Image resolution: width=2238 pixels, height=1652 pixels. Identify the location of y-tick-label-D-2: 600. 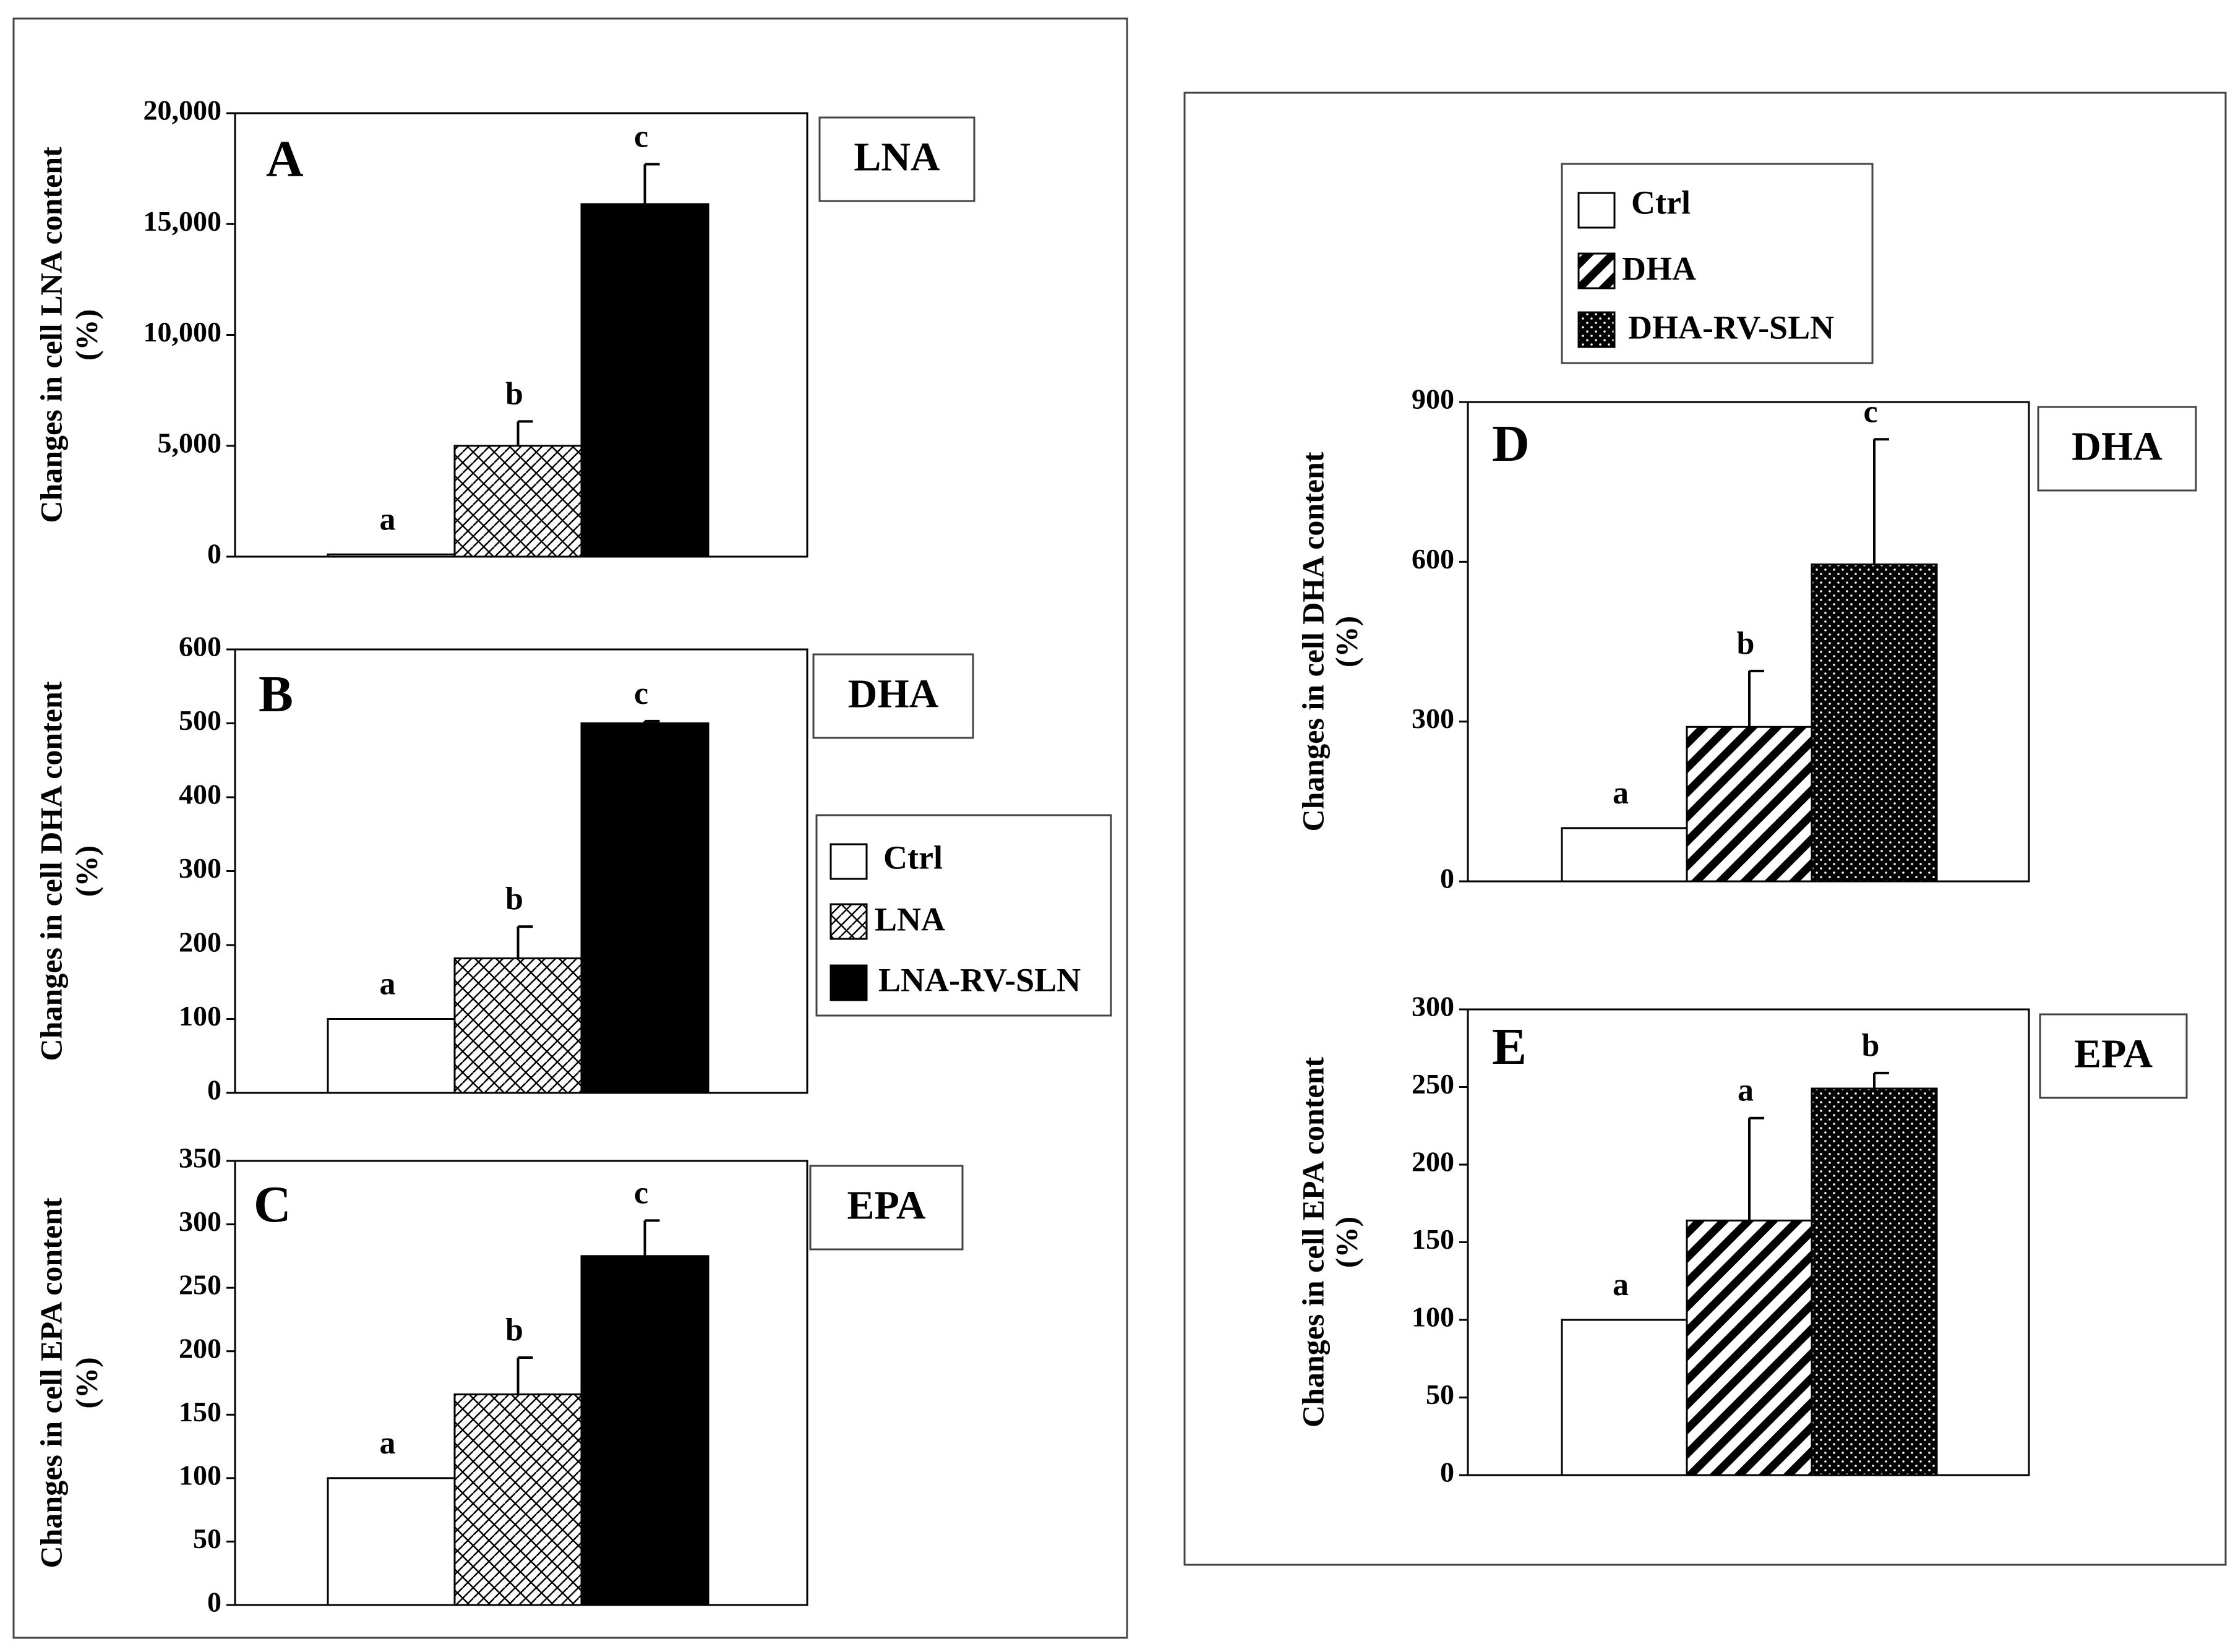
(1433, 559).